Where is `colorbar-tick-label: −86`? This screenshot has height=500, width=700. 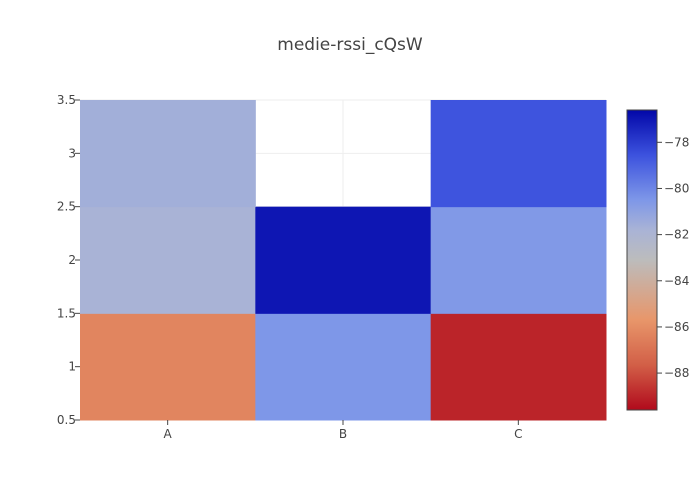
colorbar-tick-label: −86 is located at coordinates (676, 327).